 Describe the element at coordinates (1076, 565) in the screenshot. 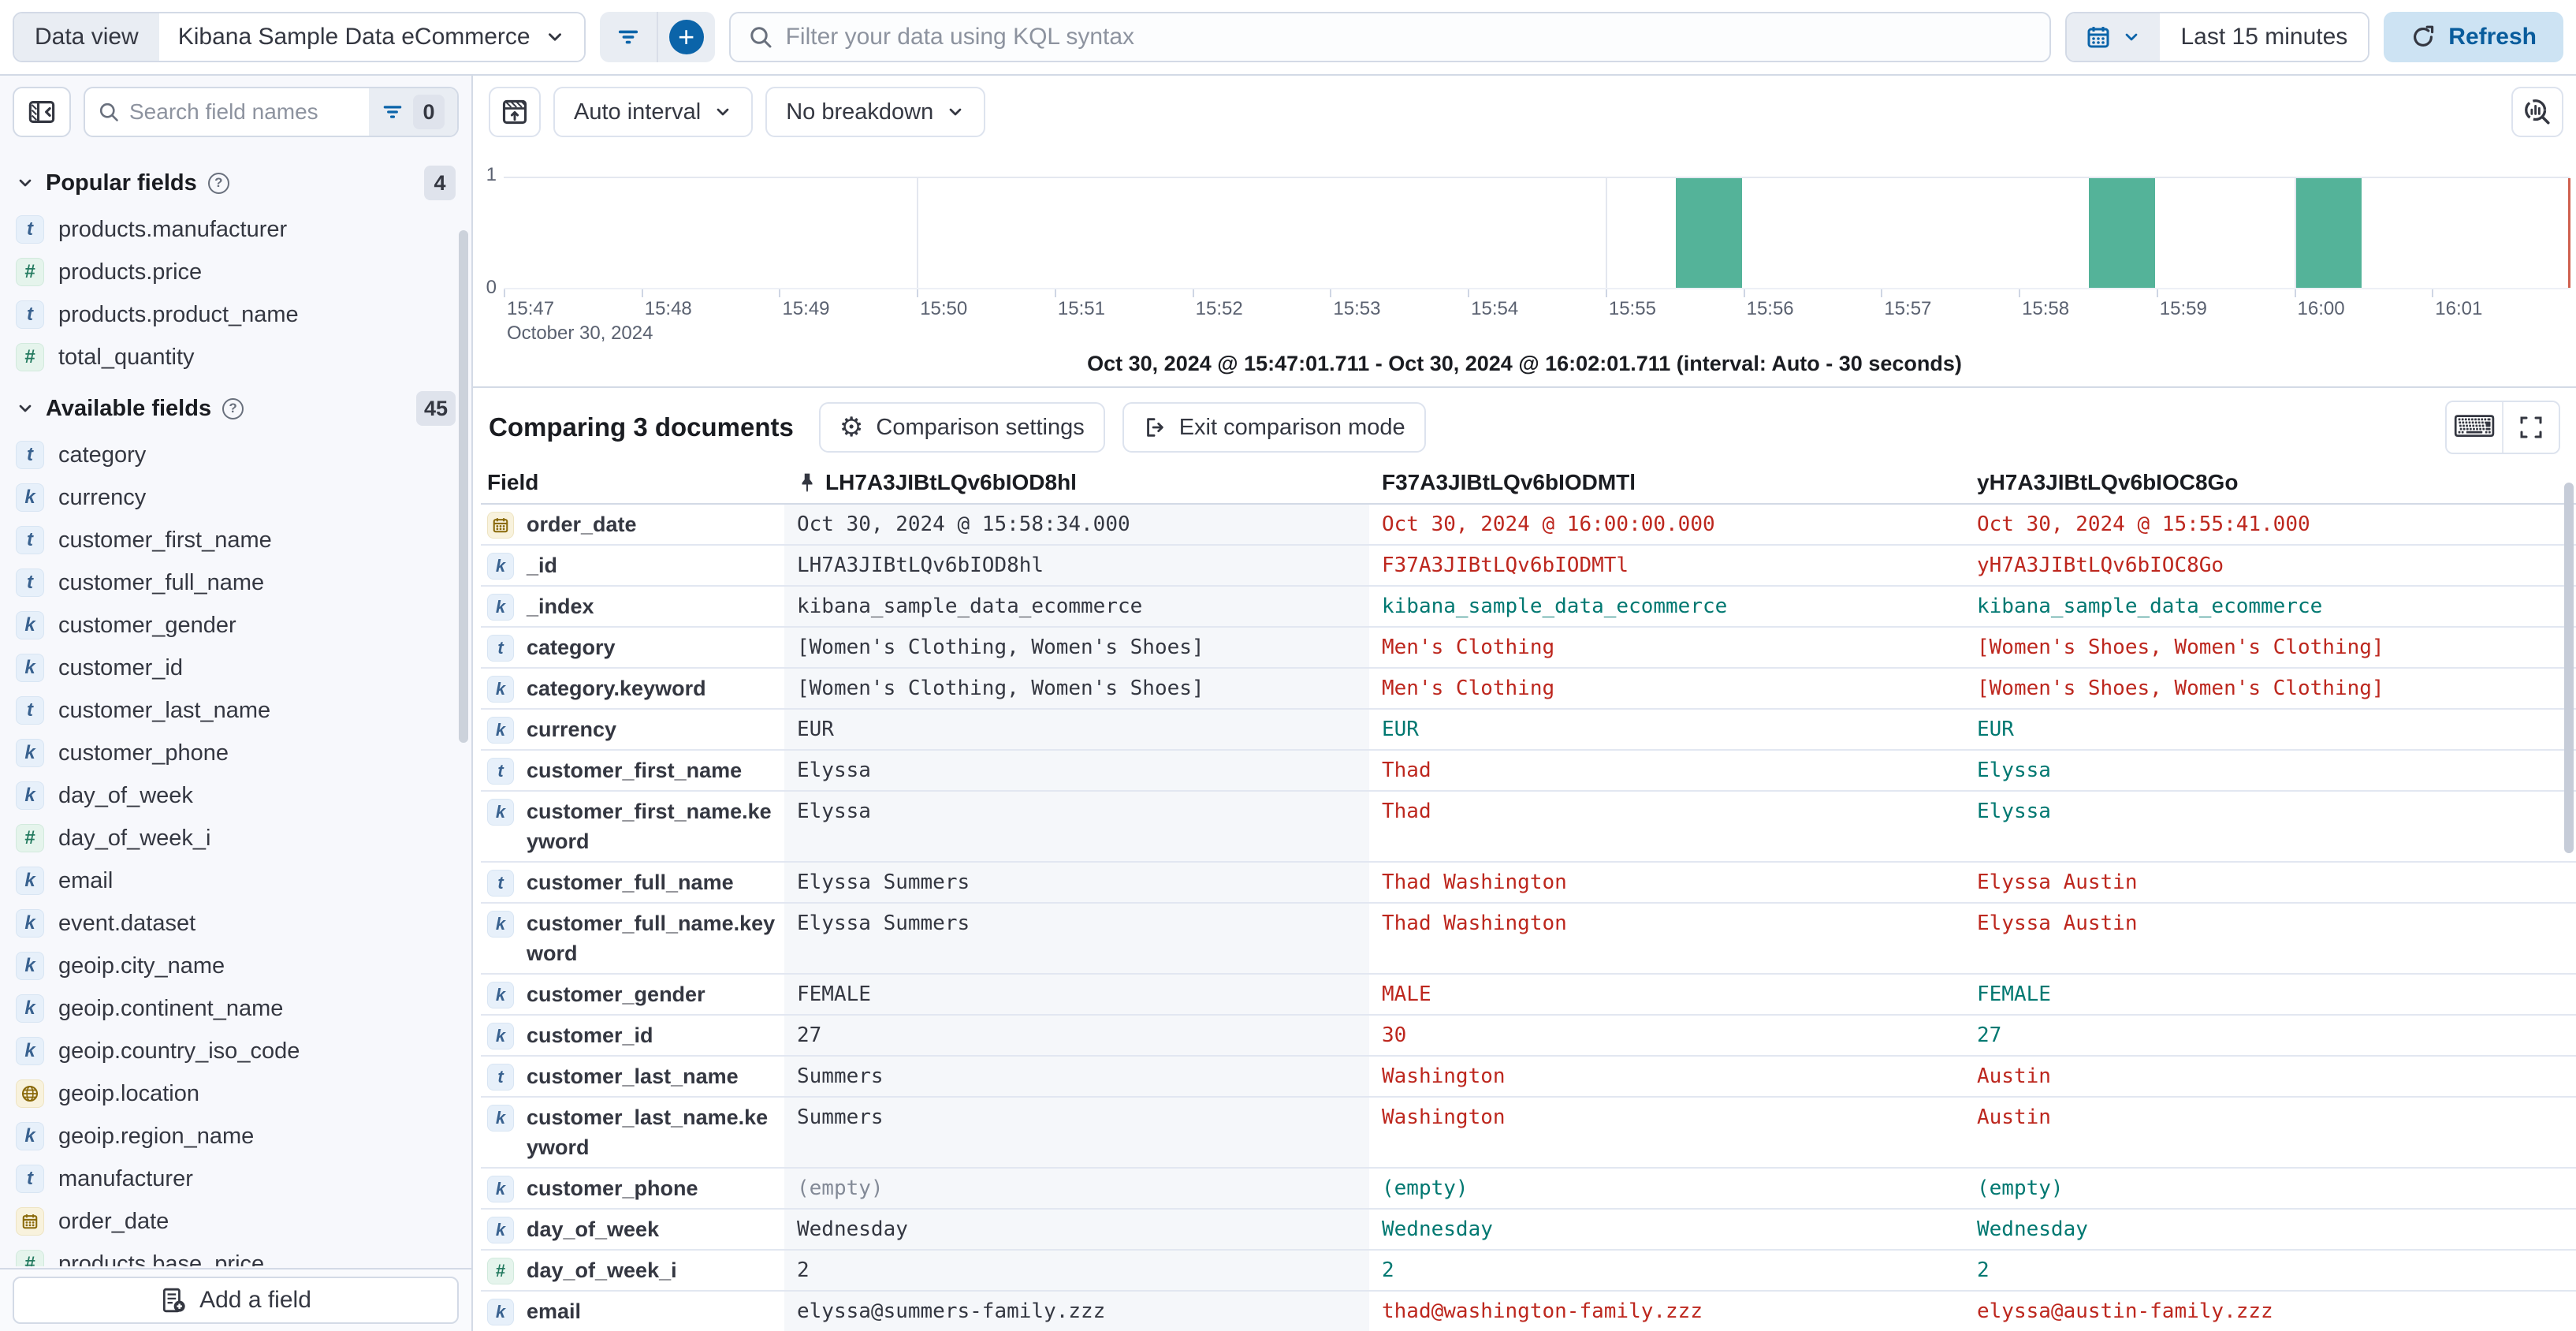

I see `field-value-cell: LH7A3JIBtLQv6bIOD8hl` at that location.